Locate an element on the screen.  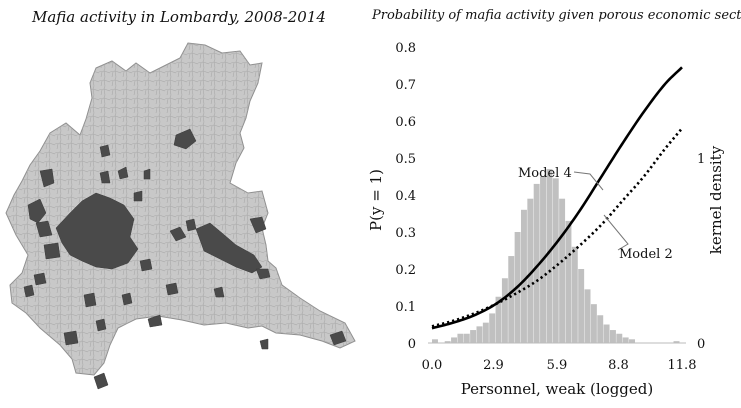
right-axis-label: kernel density is located at coordinates (716, 199).